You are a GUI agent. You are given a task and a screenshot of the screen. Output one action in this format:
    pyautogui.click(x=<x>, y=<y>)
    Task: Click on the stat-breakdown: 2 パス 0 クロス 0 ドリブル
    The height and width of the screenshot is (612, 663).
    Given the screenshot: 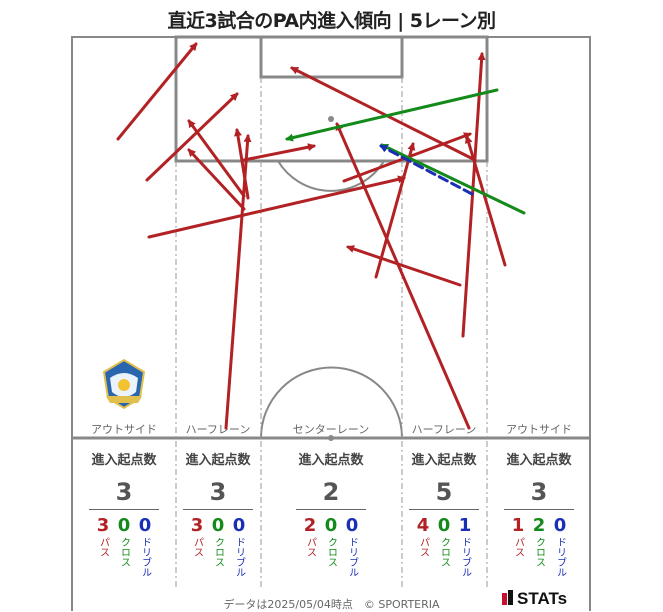 What is the action you would take?
    pyautogui.click(x=331, y=546)
    